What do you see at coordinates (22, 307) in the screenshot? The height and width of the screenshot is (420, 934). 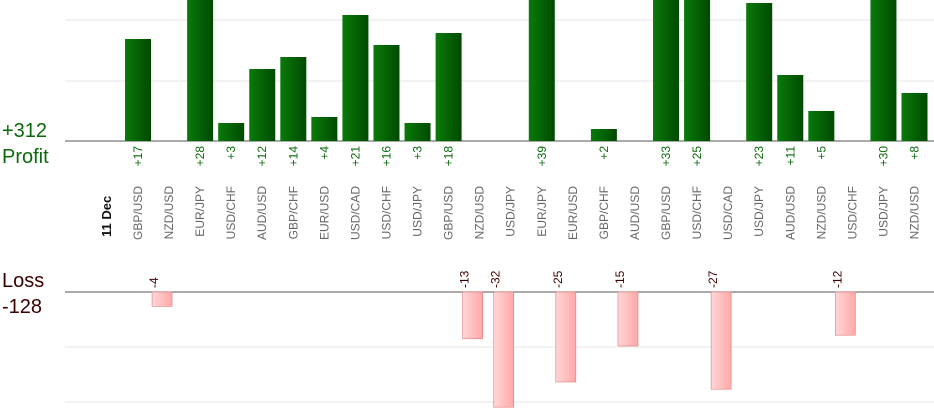 I see `loss-total: -128` at bounding box center [22, 307].